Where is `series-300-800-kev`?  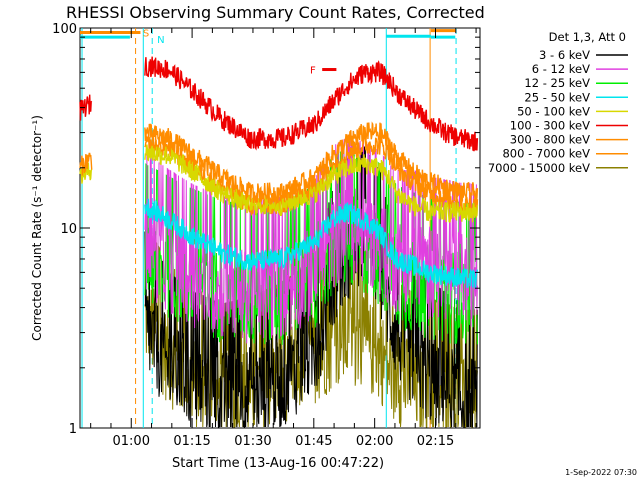 series-300-800-kev is located at coordinates (279, 163).